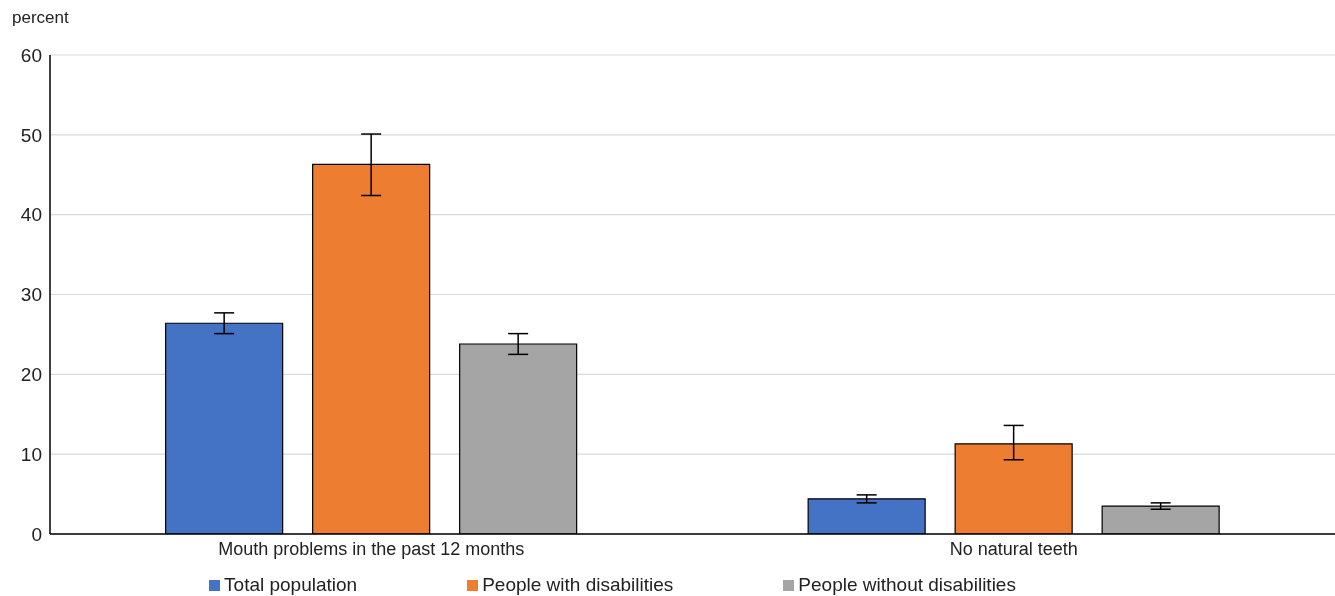  I want to click on y-axis-title: percent, so click(40, 18).